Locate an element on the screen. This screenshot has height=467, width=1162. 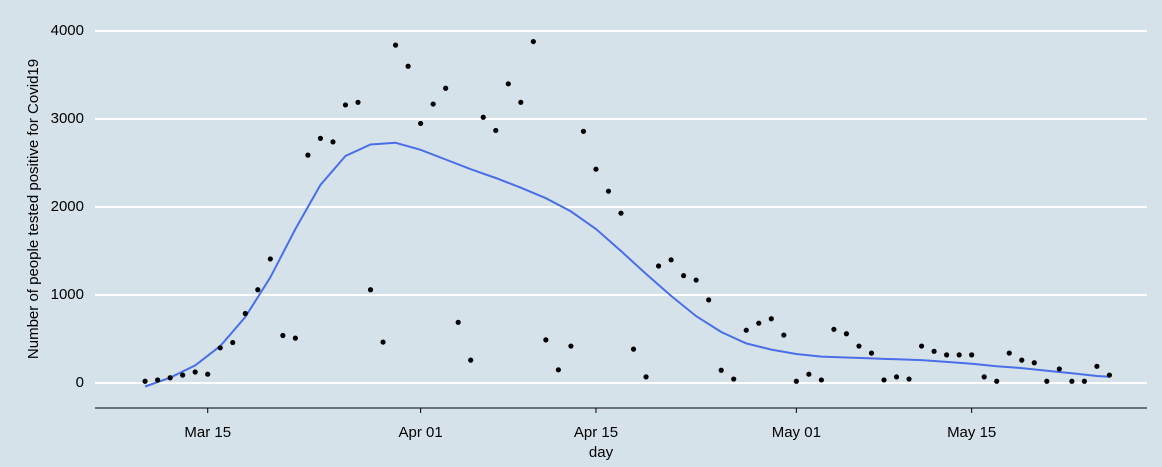
x-tick-label: Apr 01 is located at coordinates (421, 432).